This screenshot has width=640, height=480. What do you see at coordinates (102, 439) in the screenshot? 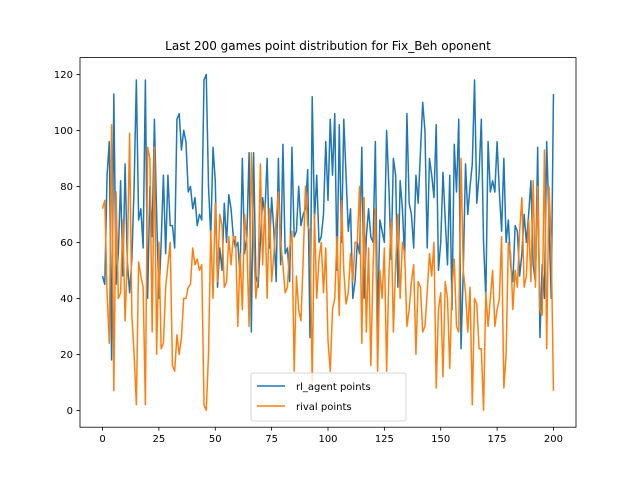
I see `x-tick-label: 0` at bounding box center [102, 439].